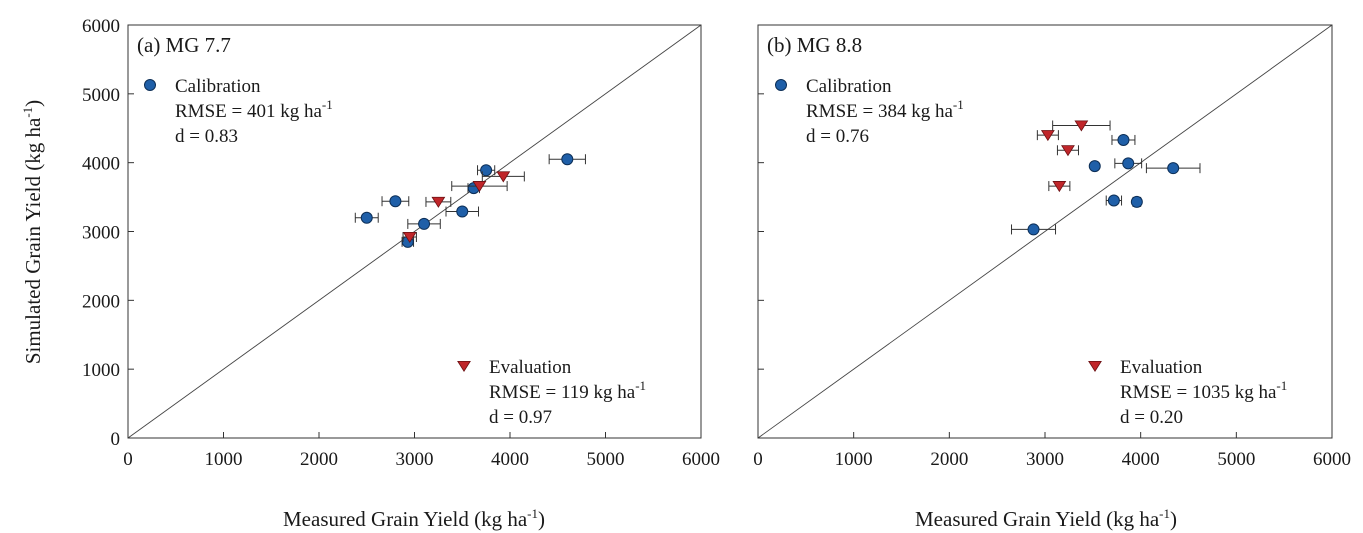 Image resolution: width=1363 pixels, height=533 pixels. I want to click on panel-label: (a) MG 7.7, so click(184, 45).